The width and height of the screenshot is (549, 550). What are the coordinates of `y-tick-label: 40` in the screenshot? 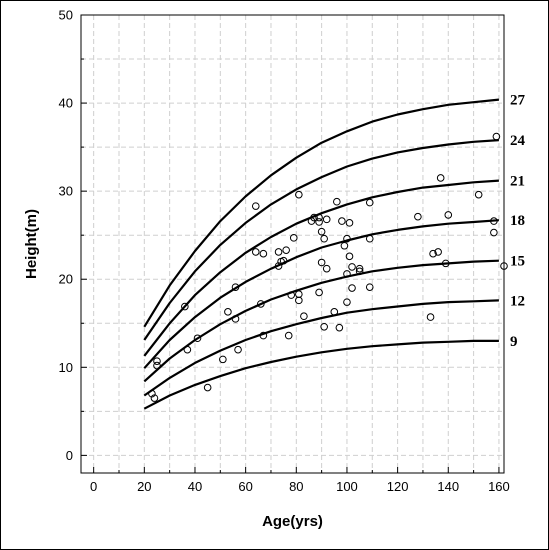 It's located at (66, 103).